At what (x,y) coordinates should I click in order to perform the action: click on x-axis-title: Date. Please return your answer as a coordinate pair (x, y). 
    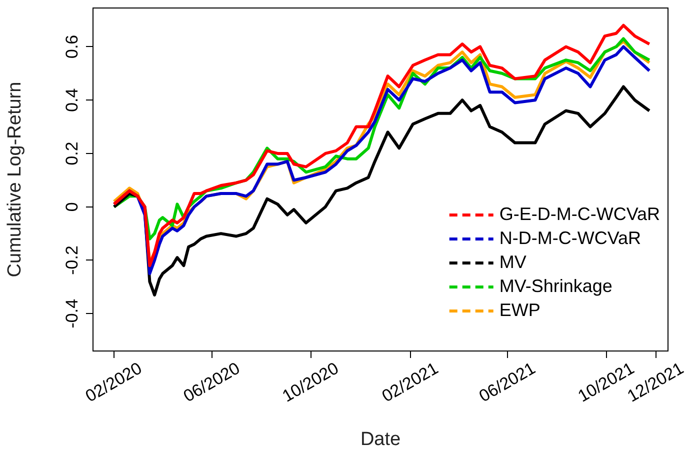
    Looking at the image, I should click on (380, 439).